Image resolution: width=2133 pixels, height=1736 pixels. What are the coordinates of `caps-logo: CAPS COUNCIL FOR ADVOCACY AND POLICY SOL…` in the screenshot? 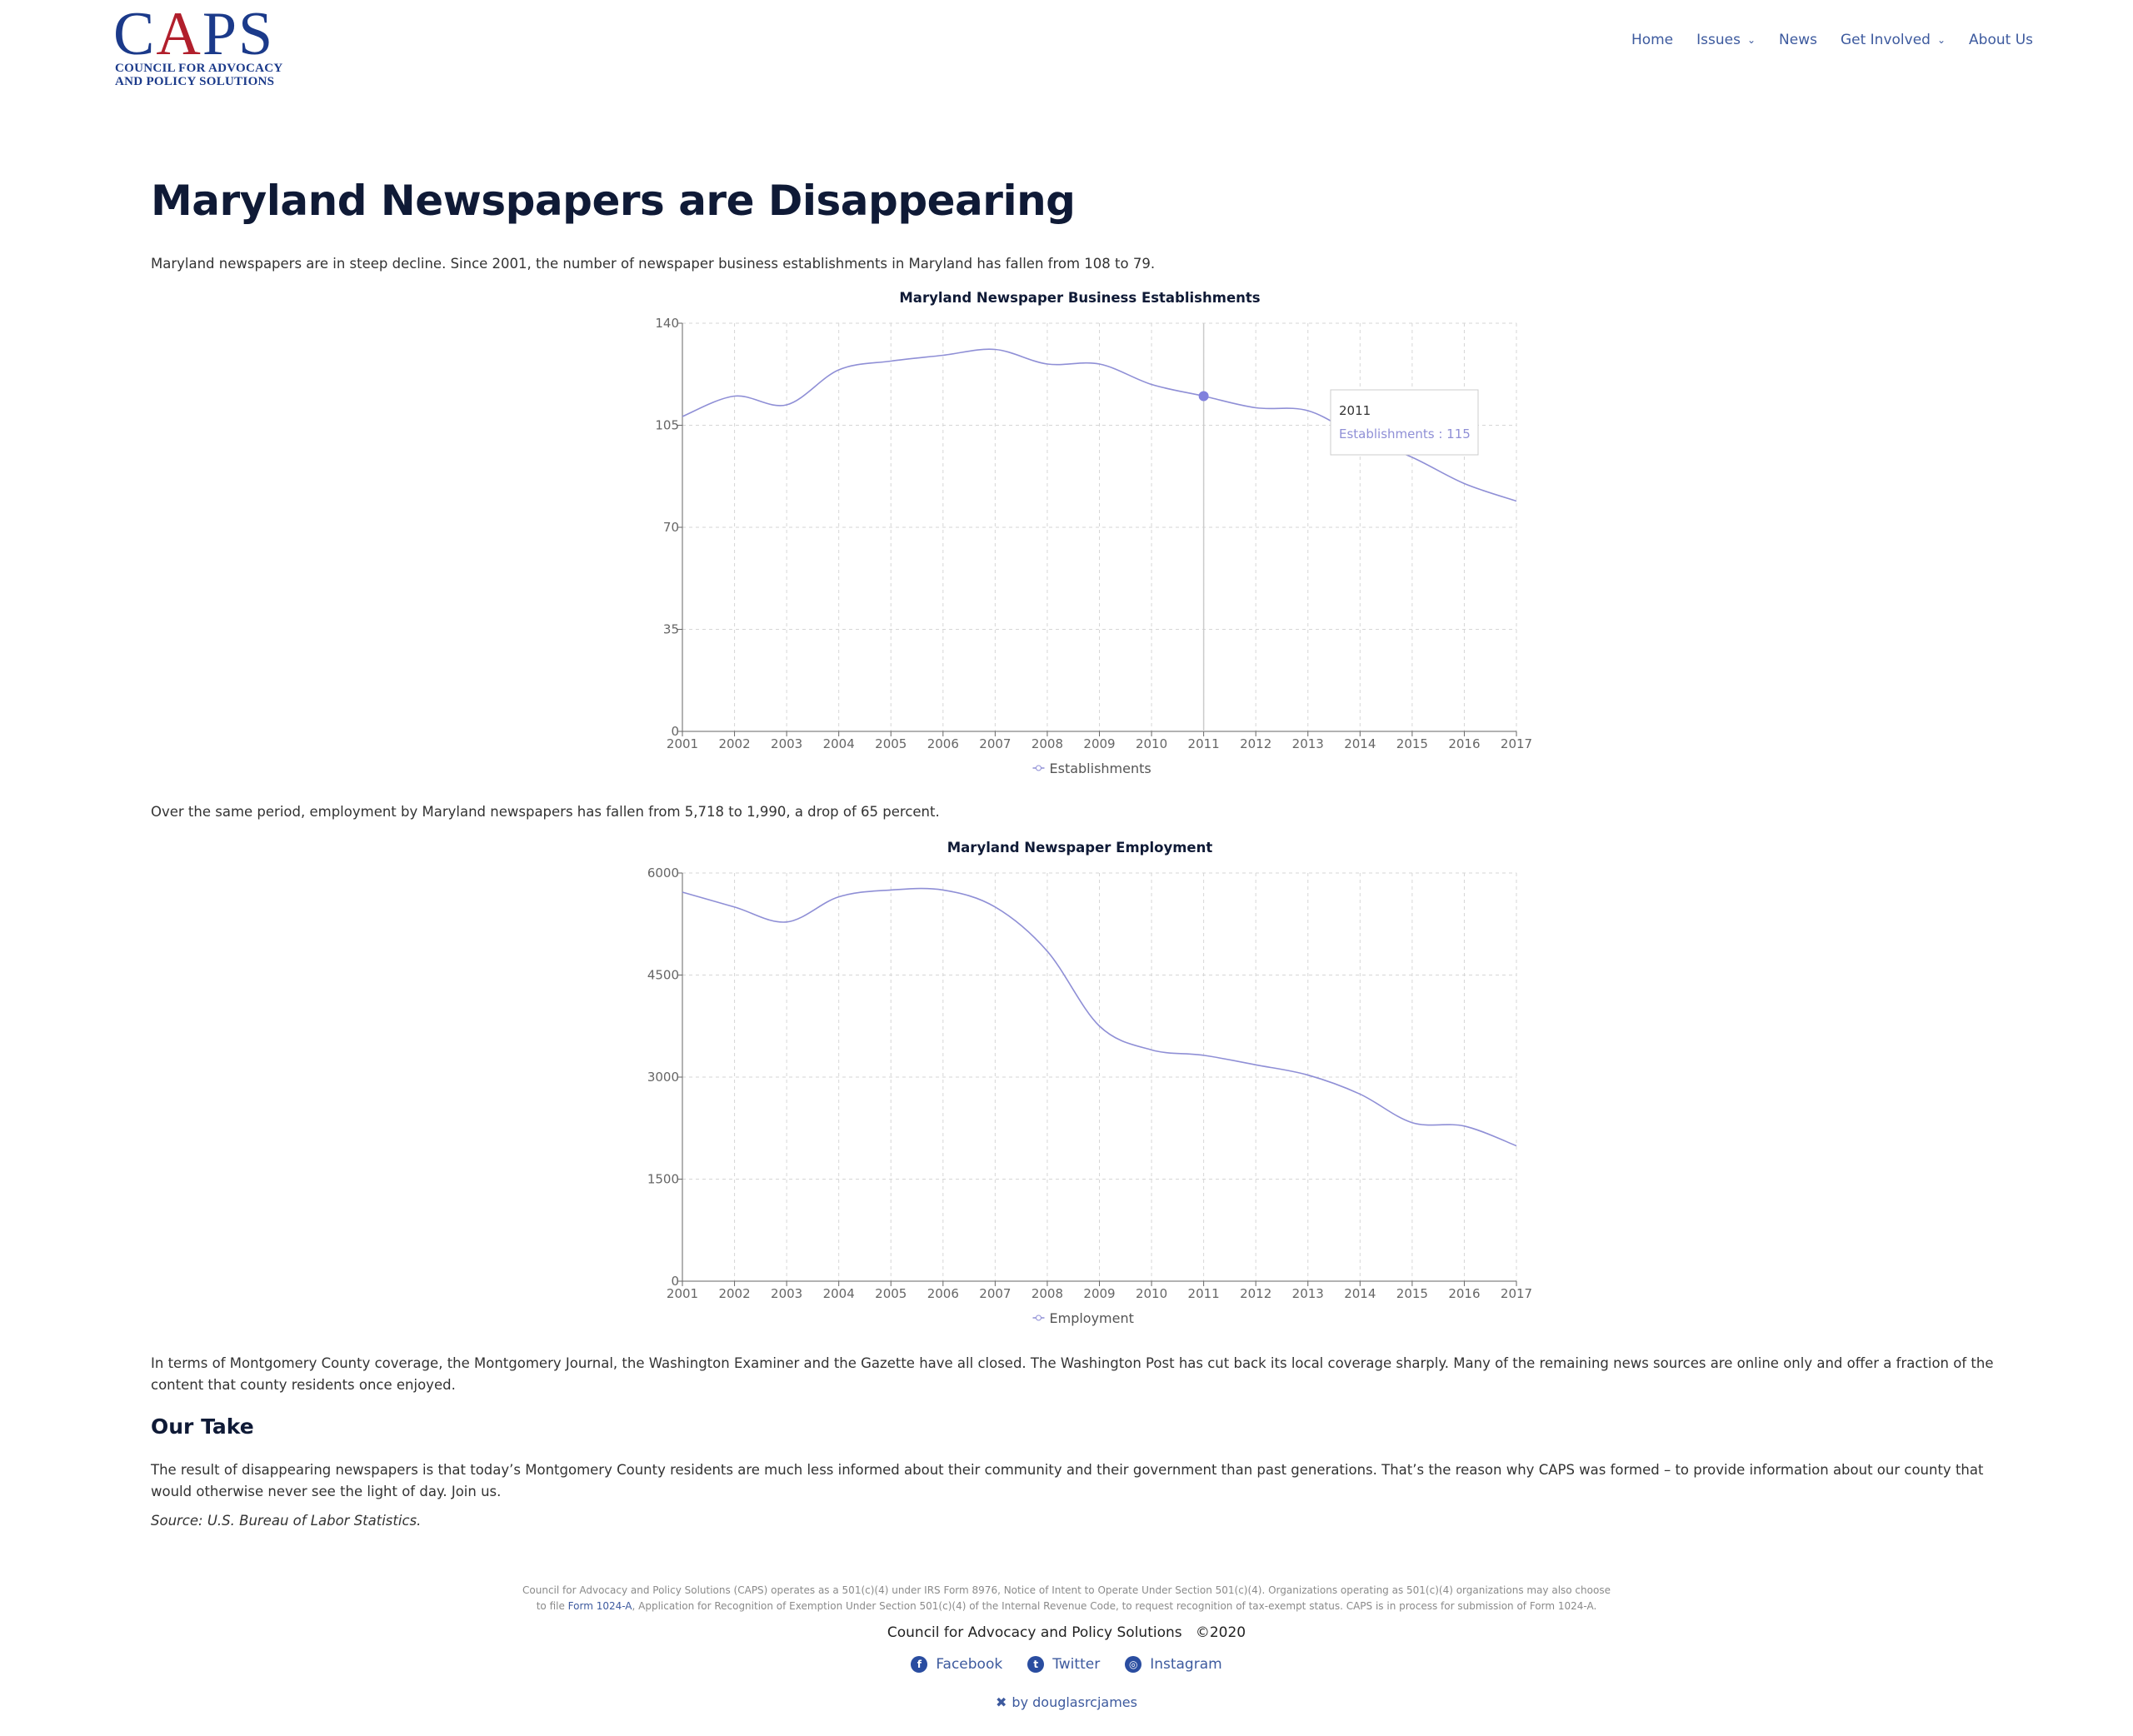 It's located at (198, 46).